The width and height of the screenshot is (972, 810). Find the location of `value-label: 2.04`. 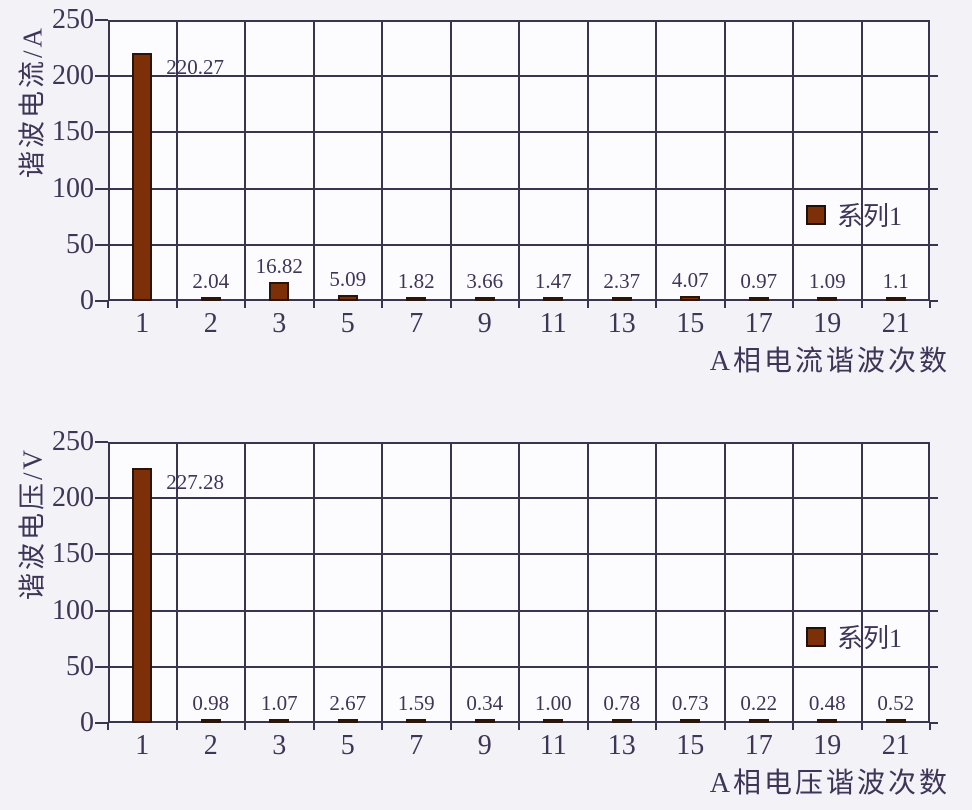

value-label: 2.04 is located at coordinates (211, 281).